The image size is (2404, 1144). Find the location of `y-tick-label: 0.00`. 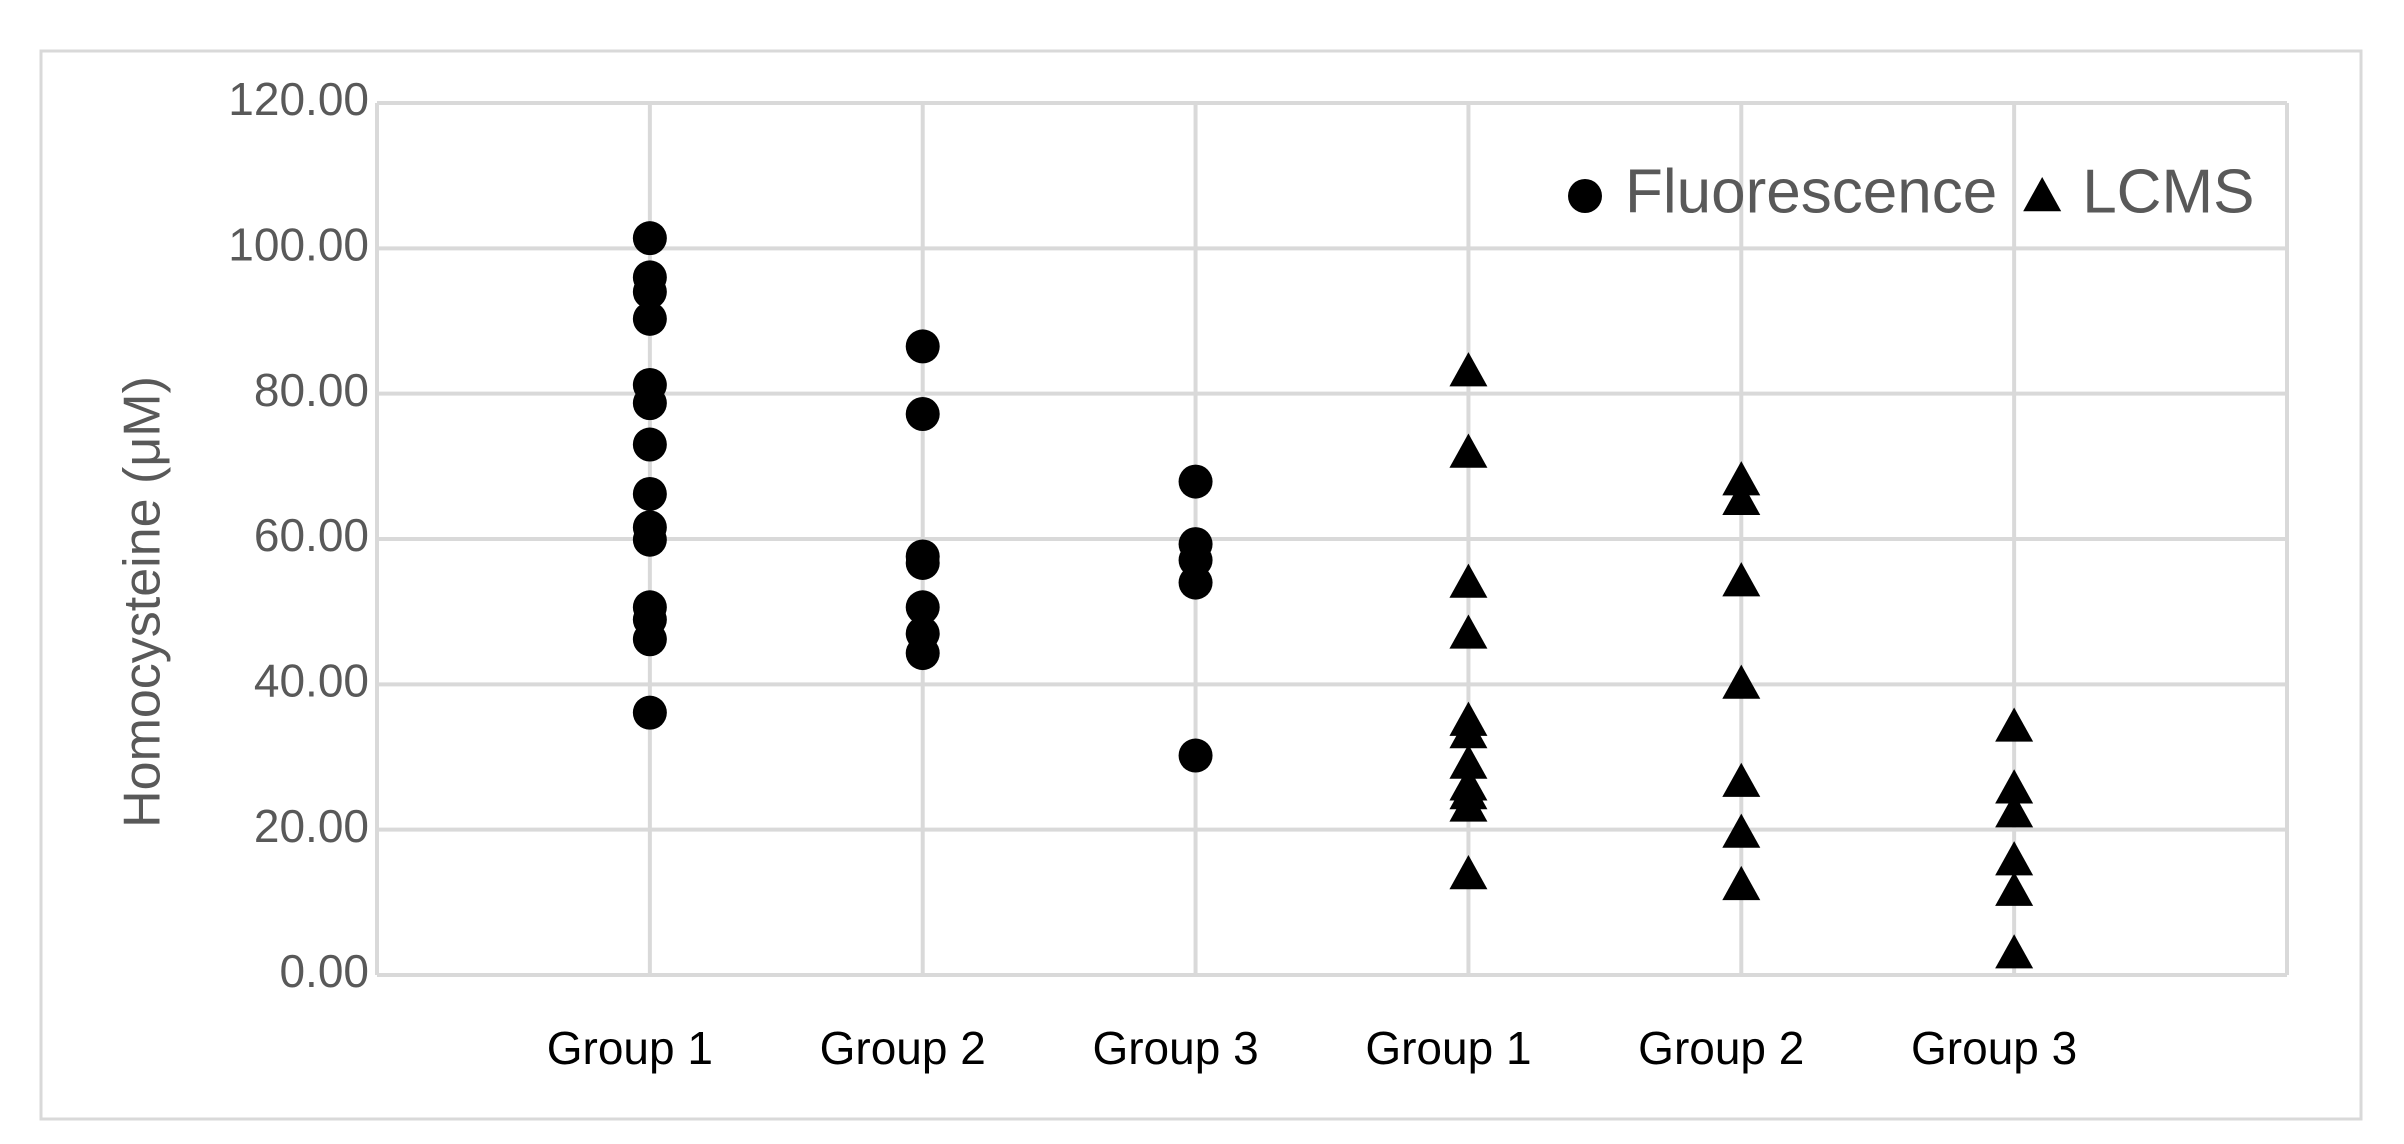

y-tick-label: 0.00 is located at coordinates (324, 971).